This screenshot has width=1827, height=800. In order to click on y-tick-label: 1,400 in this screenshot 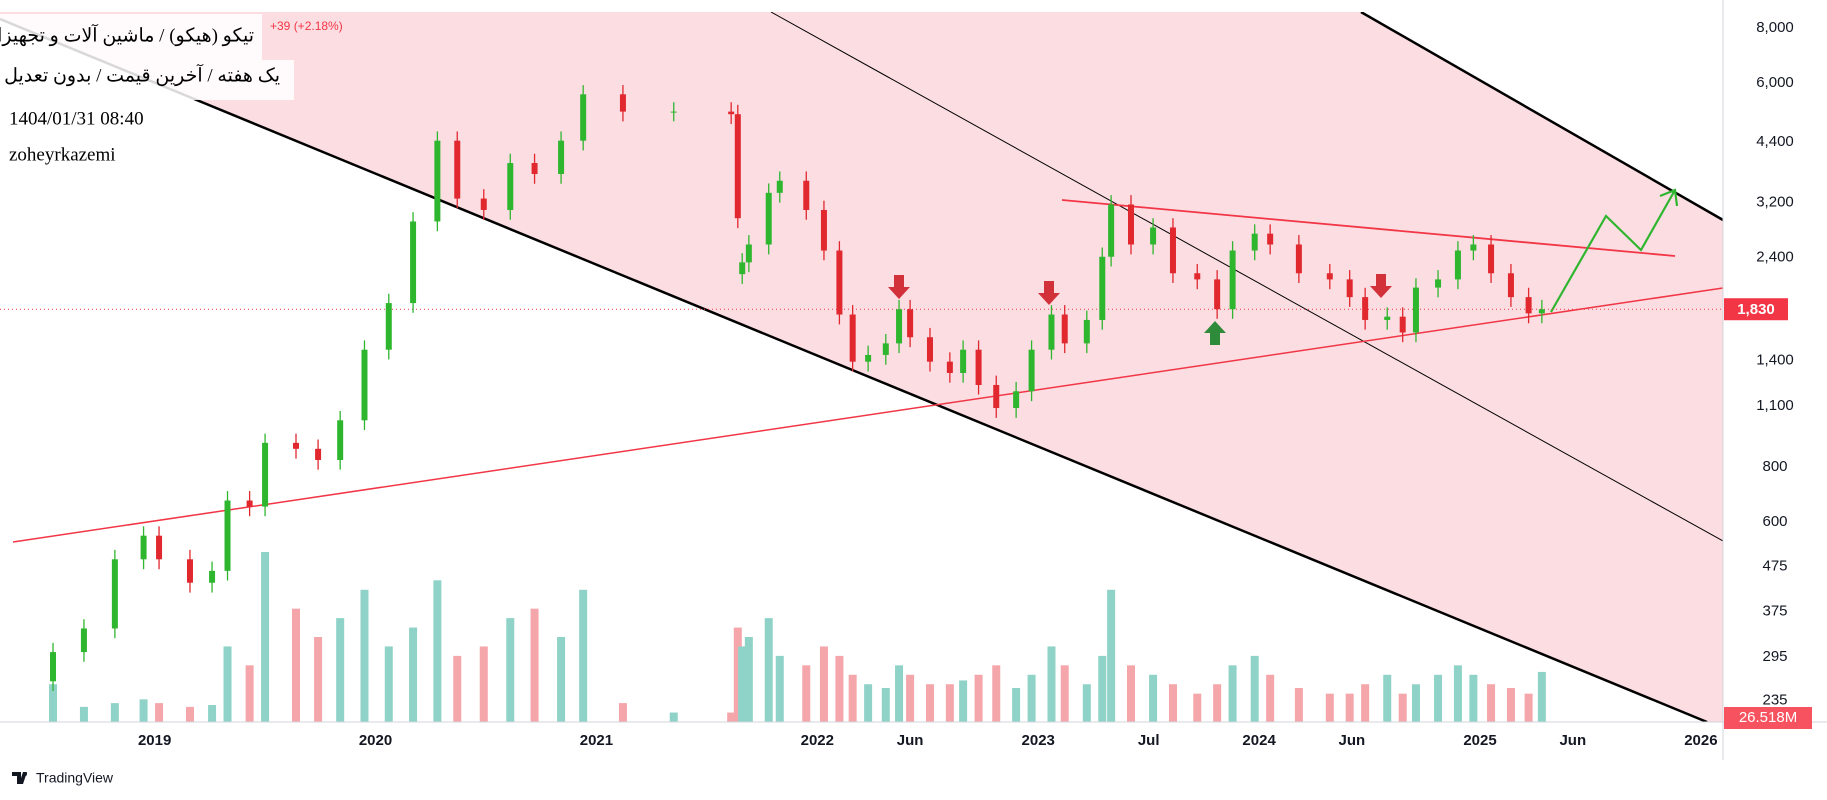, I will do `click(1775, 359)`.